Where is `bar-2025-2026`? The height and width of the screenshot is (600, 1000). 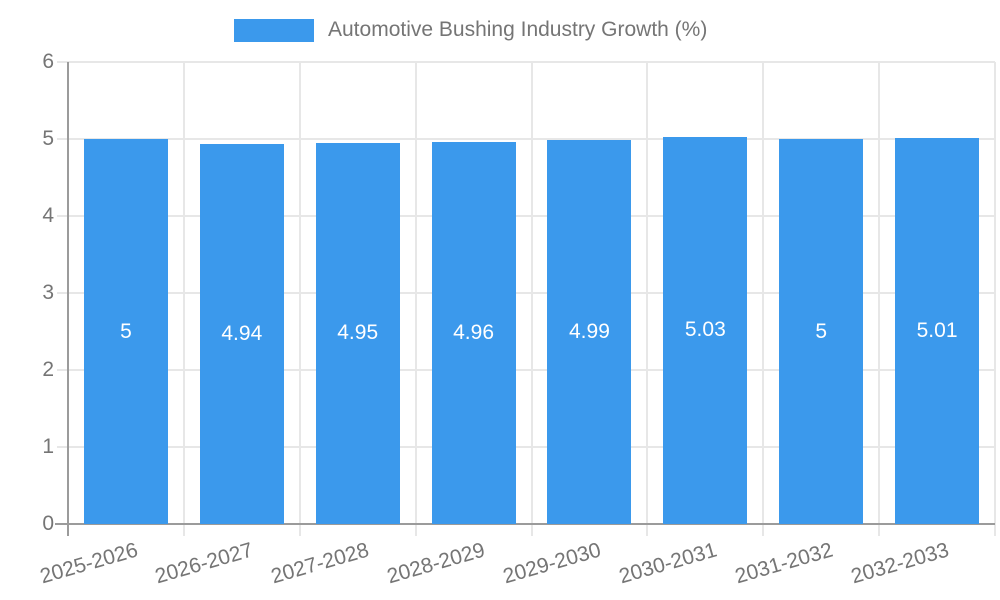 bar-2025-2026 is located at coordinates (125, 331).